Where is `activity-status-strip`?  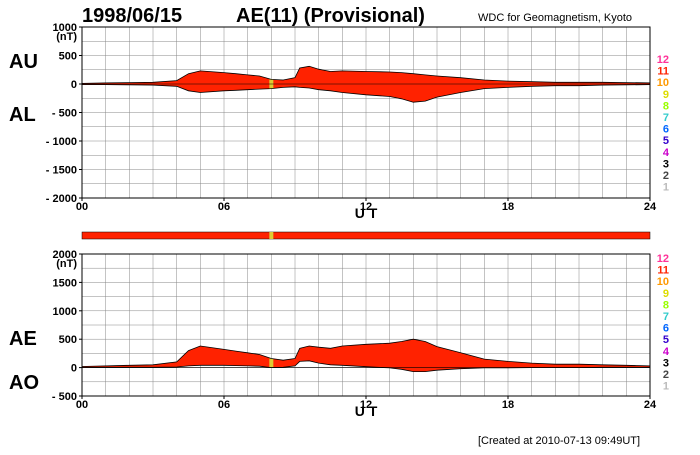 activity-status-strip is located at coordinates (366, 235).